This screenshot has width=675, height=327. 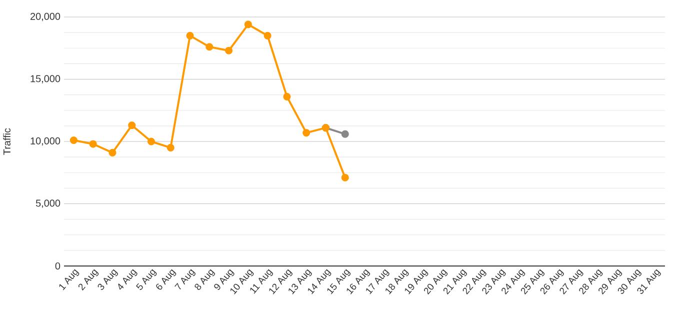 What do you see at coordinates (45, 17) in the screenshot?
I see `y-tick-label: 20,000` at bounding box center [45, 17].